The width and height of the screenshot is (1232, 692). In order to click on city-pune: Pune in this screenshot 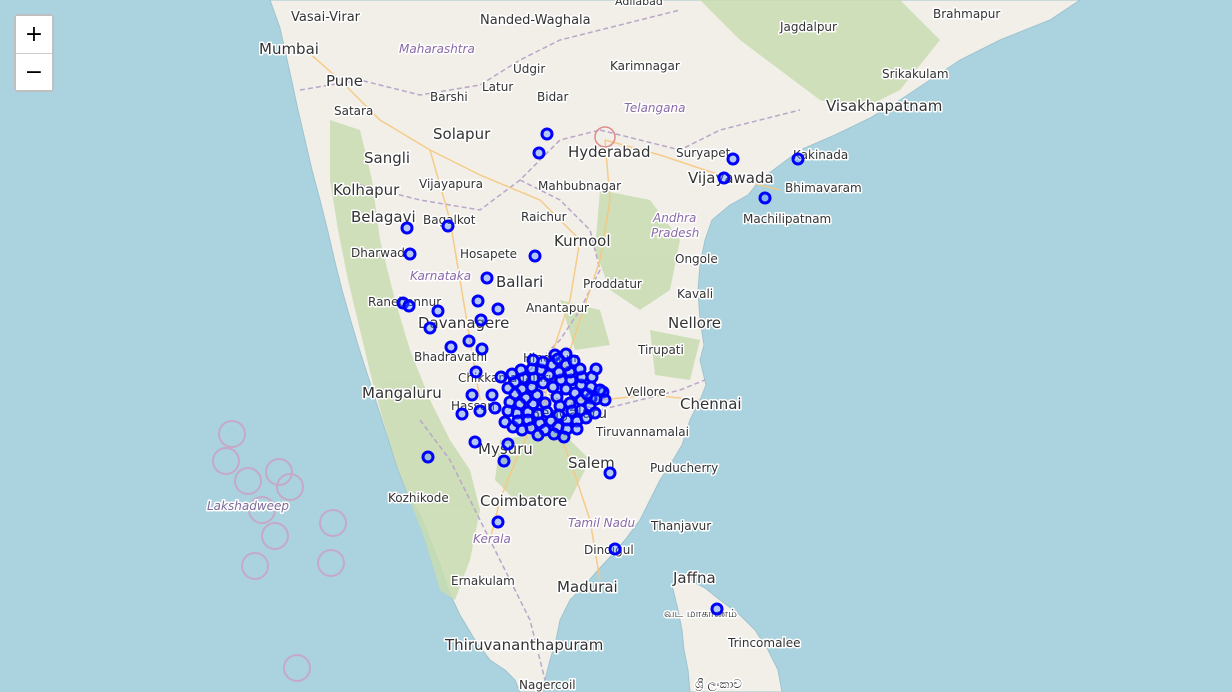, I will do `click(344, 81)`.